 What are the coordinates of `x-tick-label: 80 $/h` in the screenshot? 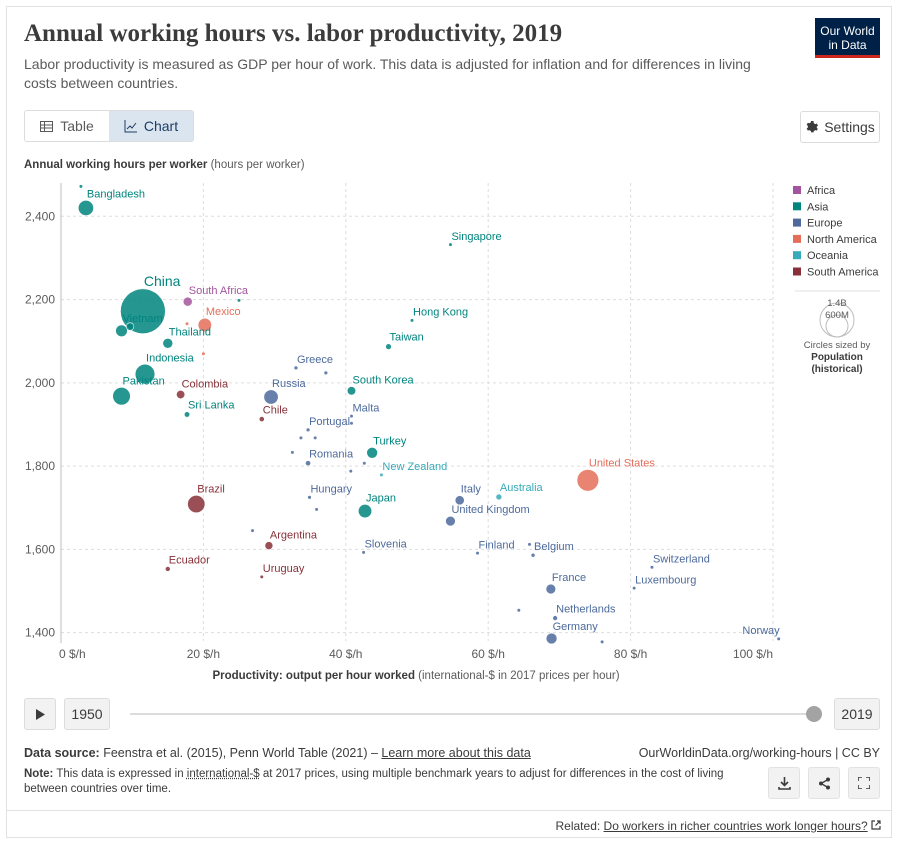 It's located at (630, 654).